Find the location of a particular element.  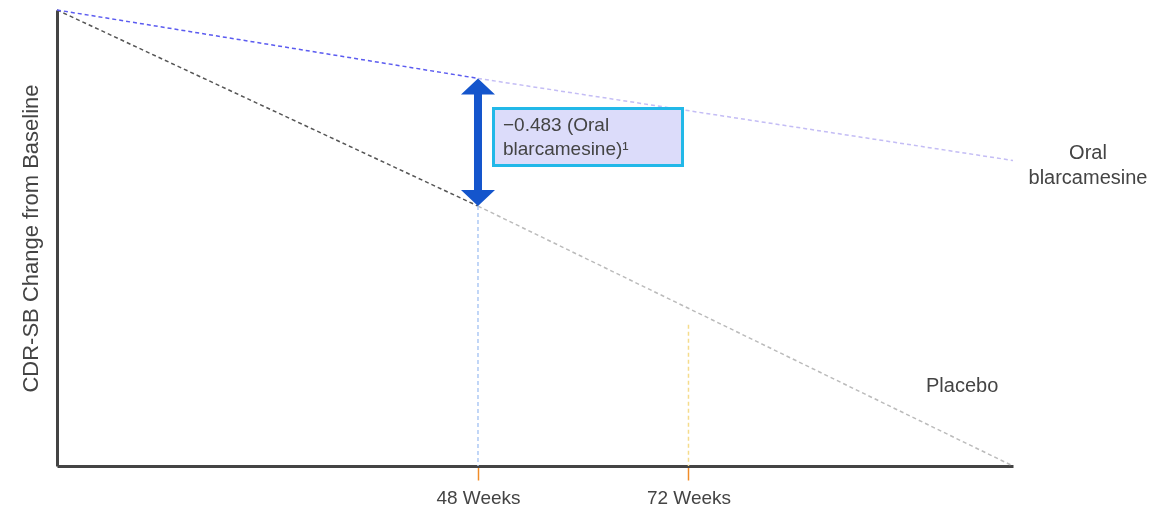

callout-box: −0.483 (Oral blarcamesine)¹ is located at coordinates (588, 137).